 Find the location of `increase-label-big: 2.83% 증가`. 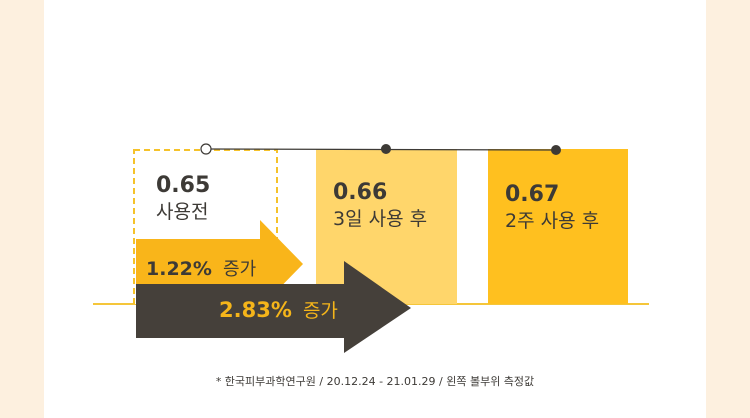

increase-label-big: 2.83% 증가 is located at coordinates (278, 310).